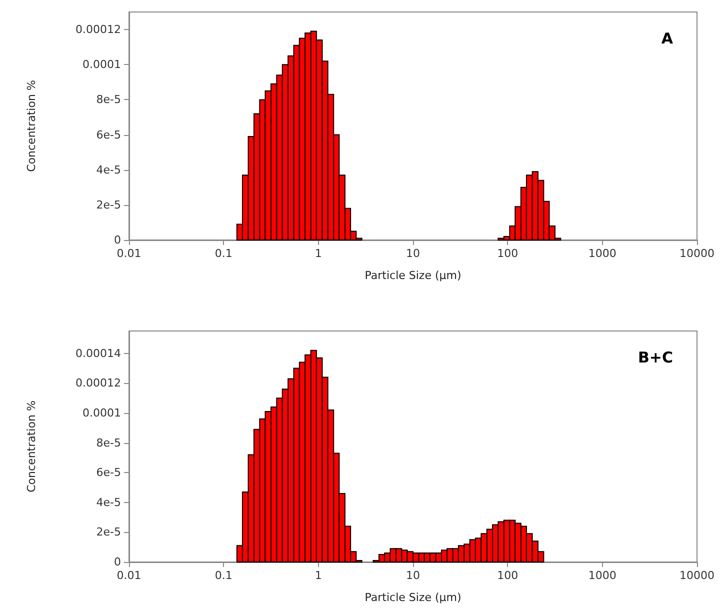 The width and height of the screenshot is (726, 615). I want to click on text: A, so click(667, 39).